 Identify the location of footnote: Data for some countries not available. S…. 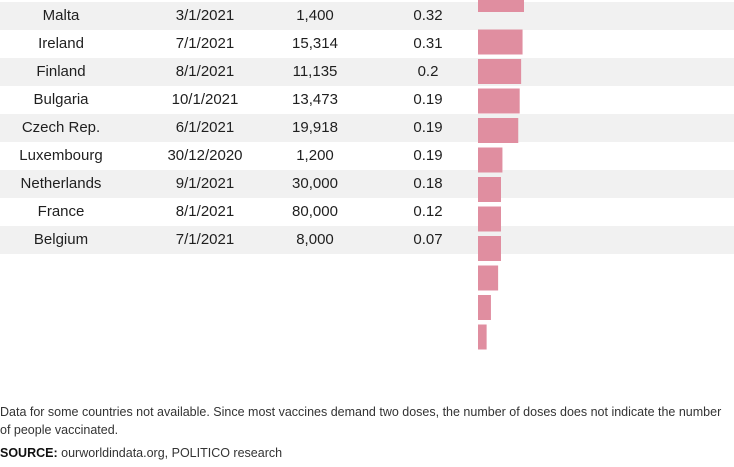
(361, 421).